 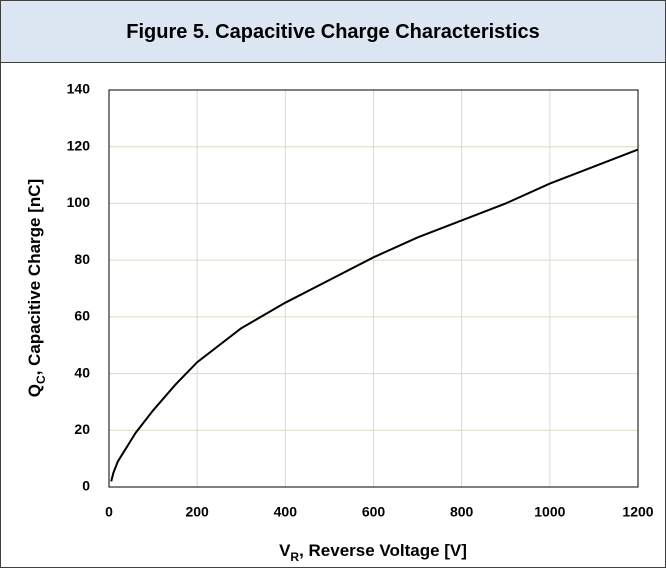 What do you see at coordinates (34, 390) in the screenshot?
I see `y-label-main: Q` at bounding box center [34, 390].